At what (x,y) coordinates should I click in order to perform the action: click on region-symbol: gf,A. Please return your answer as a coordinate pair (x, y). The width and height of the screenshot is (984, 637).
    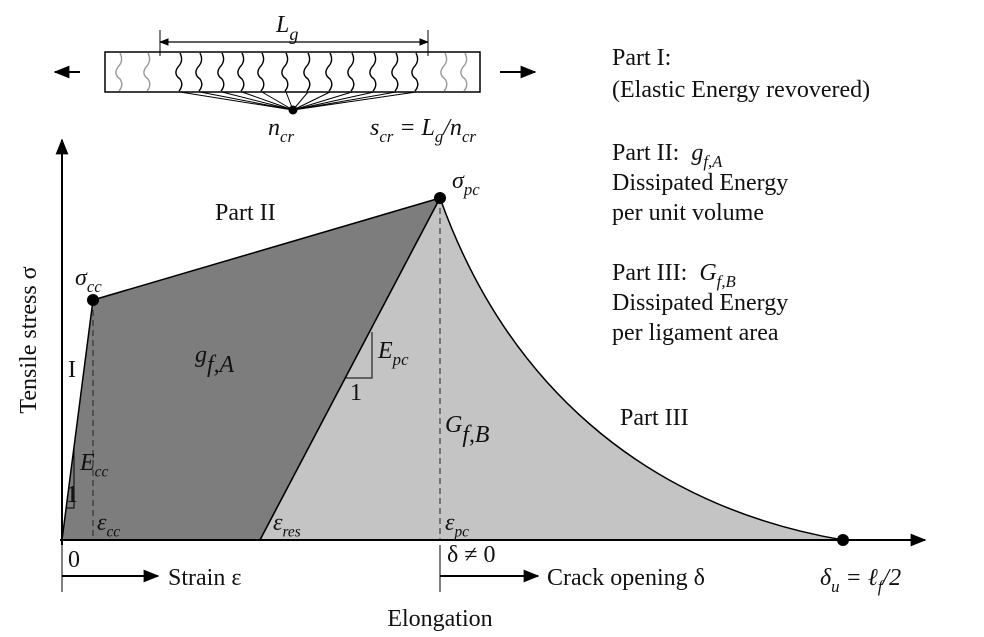
    Looking at the image, I should click on (215, 360).